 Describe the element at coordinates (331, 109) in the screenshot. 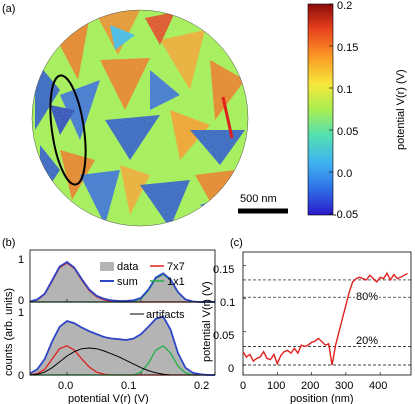

I see `colorbar-ticks` at that location.